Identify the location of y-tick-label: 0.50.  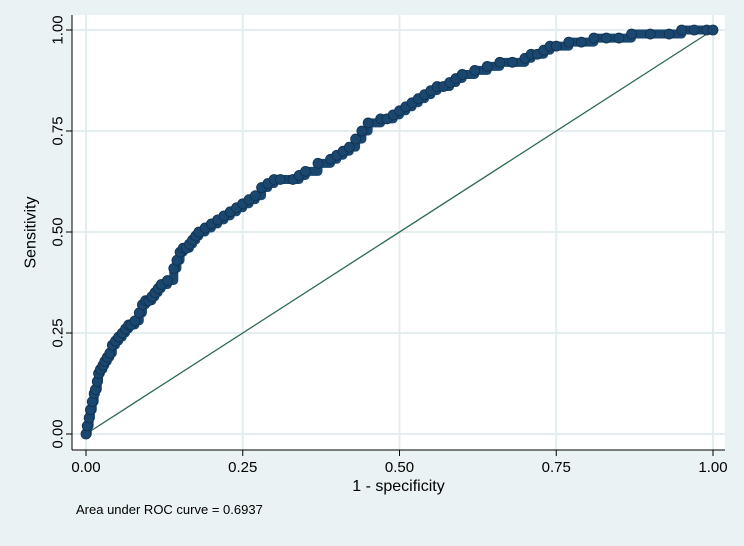
(58, 231).